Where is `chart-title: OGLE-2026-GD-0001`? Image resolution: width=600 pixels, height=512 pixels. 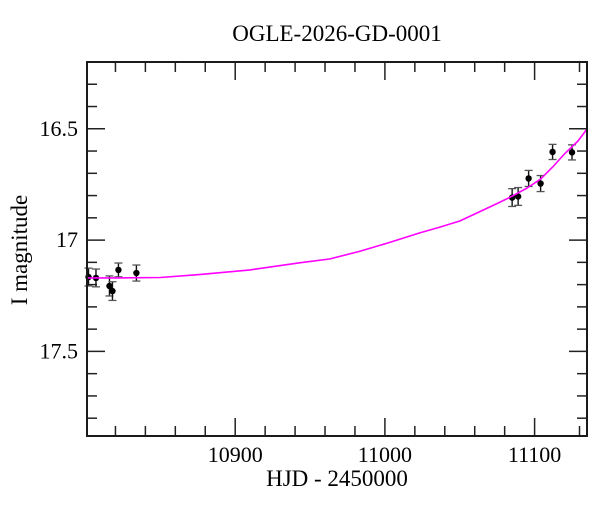 chart-title: OGLE-2026-GD-0001 is located at coordinates (337, 33).